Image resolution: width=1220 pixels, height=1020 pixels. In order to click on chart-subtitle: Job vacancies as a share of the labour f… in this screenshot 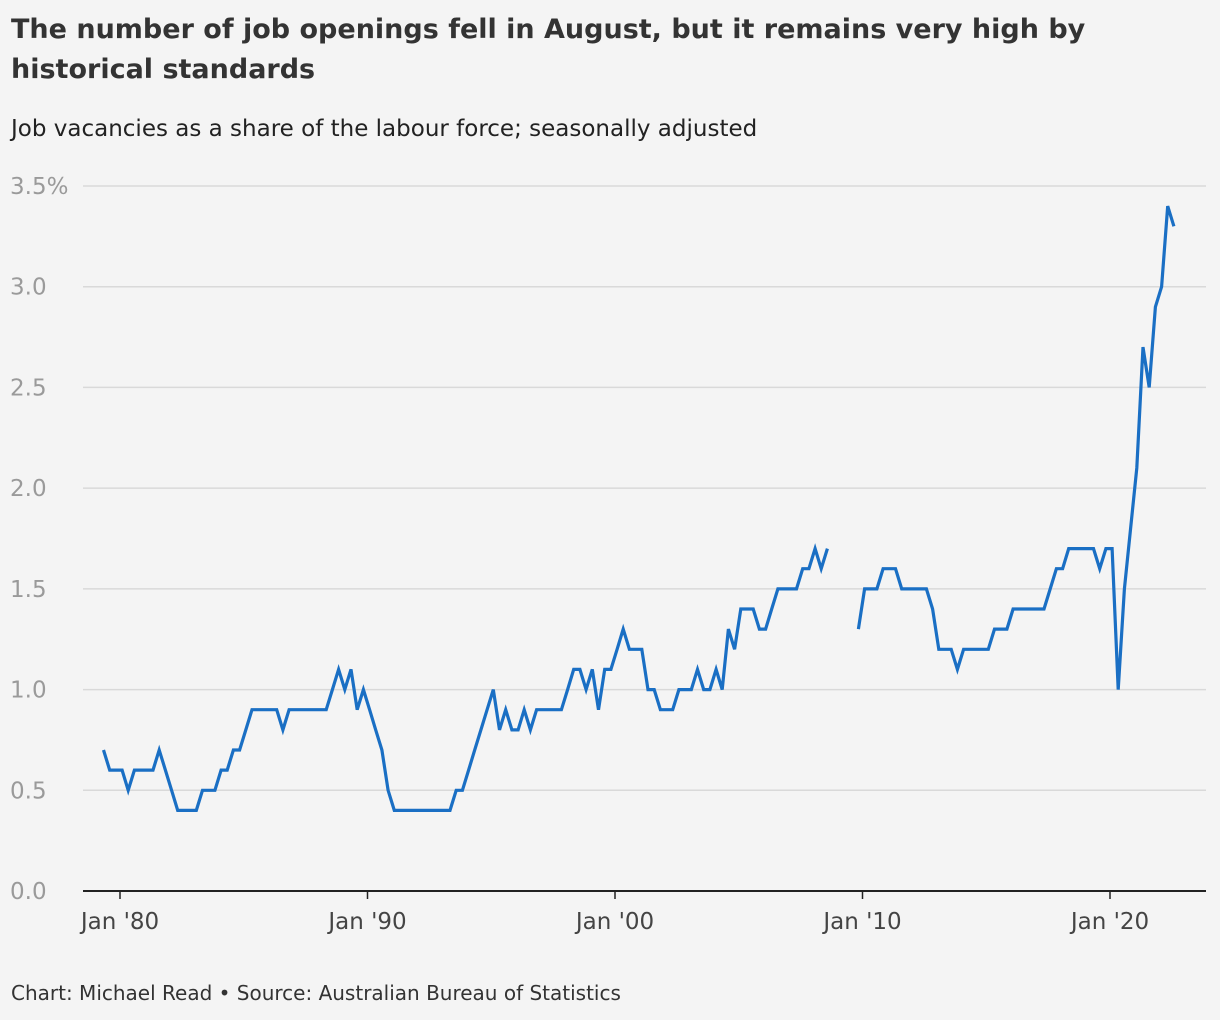, I will do `click(384, 129)`.